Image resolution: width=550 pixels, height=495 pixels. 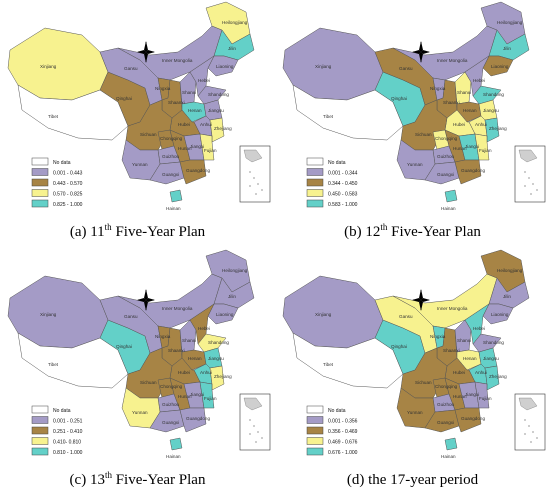 I want to click on province-label-gansu: Gansu, so click(x=406, y=68).